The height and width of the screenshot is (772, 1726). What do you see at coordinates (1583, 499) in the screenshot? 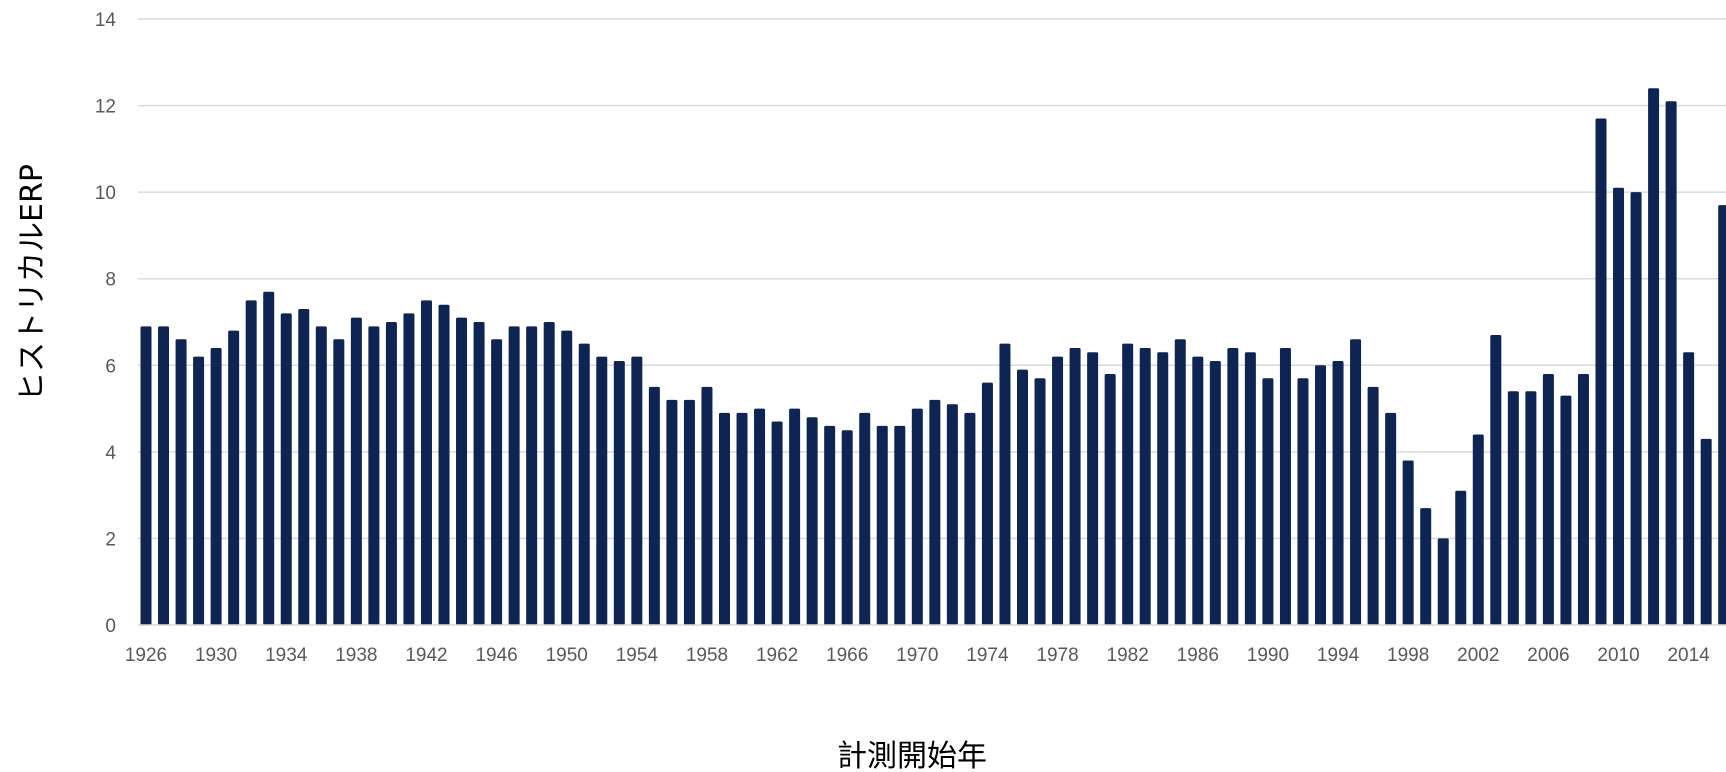
I see `bar-2008` at bounding box center [1583, 499].